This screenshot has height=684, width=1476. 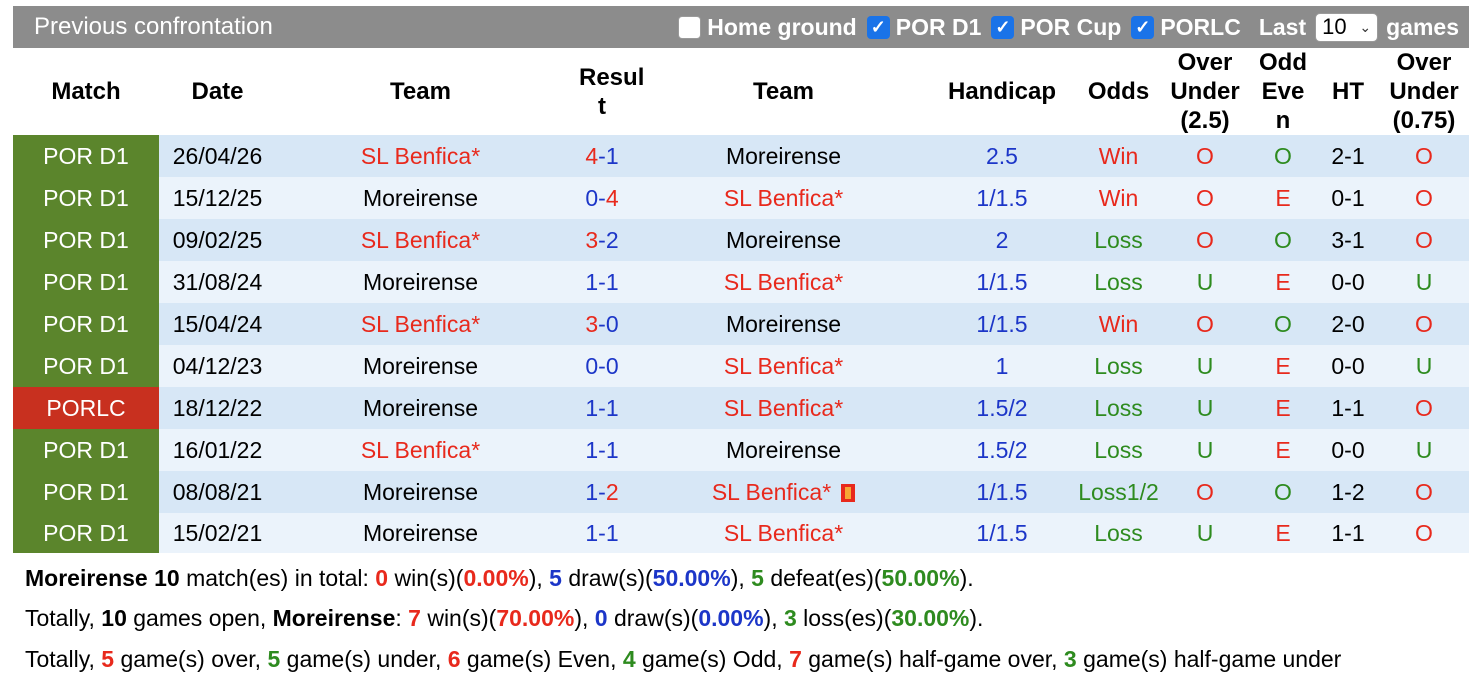 What do you see at coordinates (602, 492) in the screenshot?
I see `result-cell: 1-2` at bounding box center [602, 492].